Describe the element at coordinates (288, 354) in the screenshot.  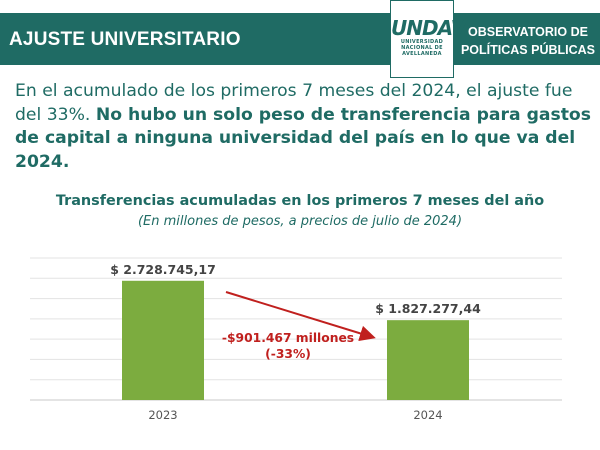
I see `annotation-percent: (-33%)` at that location.